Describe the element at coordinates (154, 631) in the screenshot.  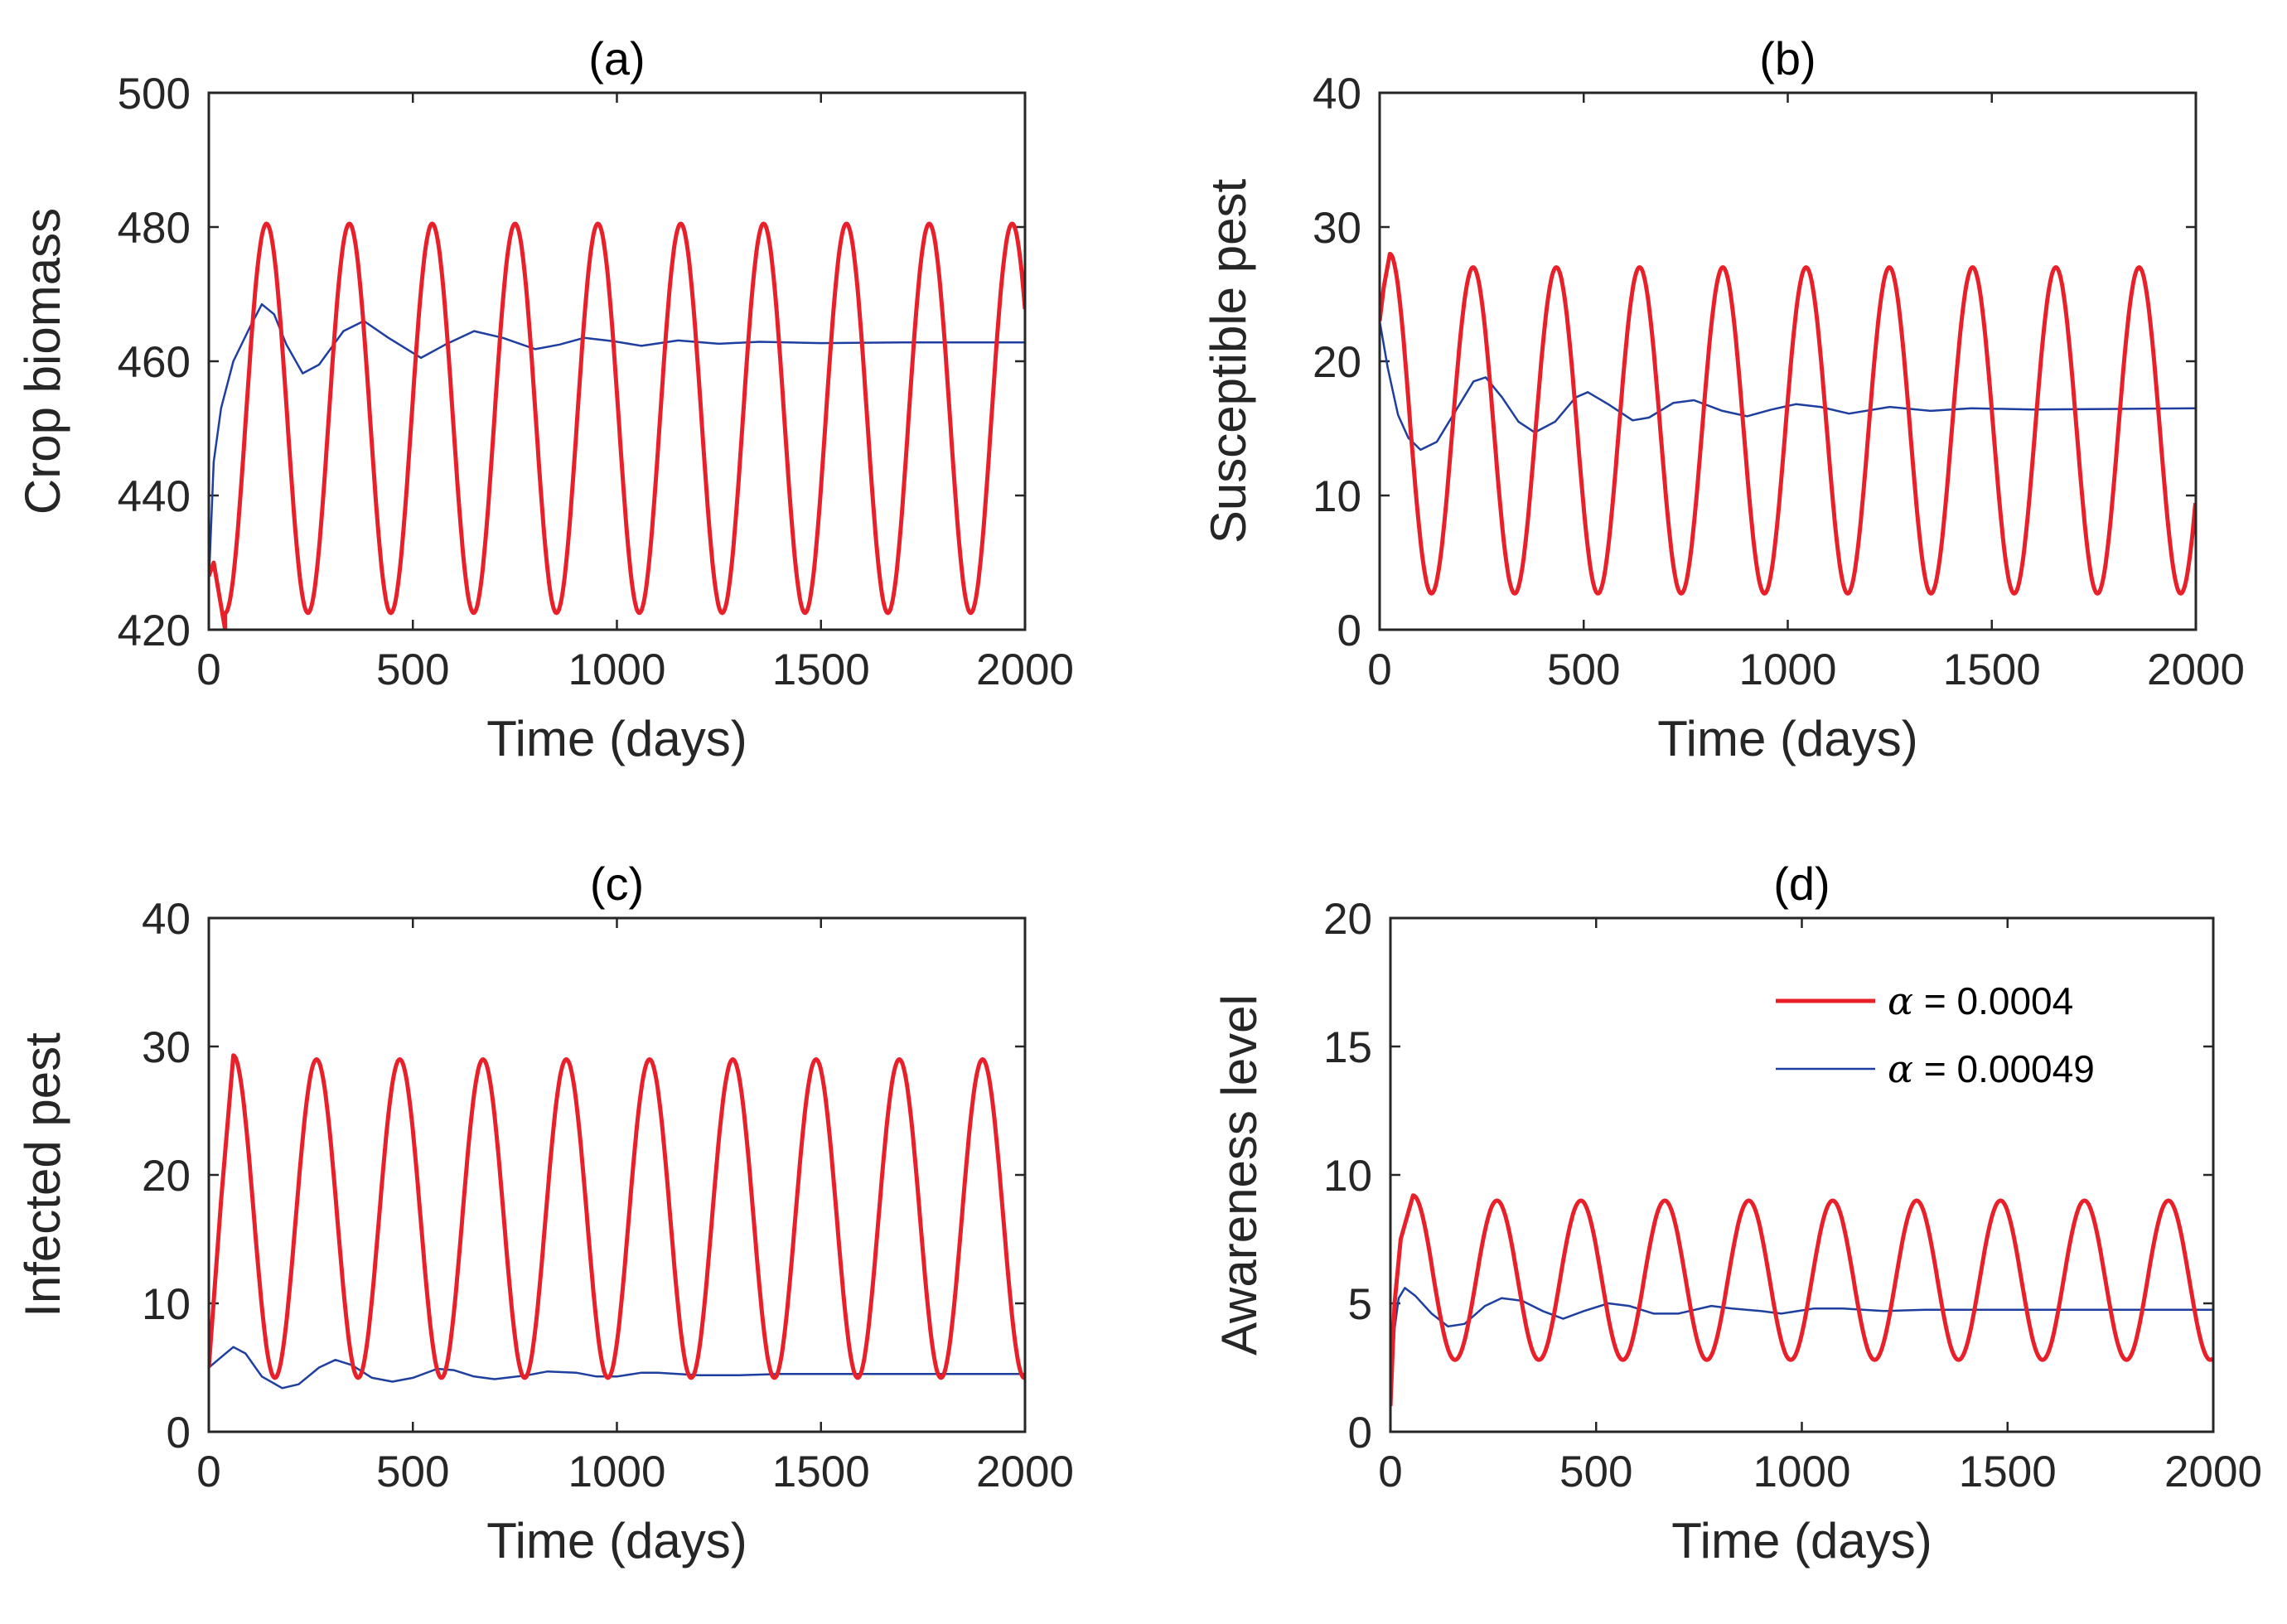
I see `y-tick-label: 420` at that location.